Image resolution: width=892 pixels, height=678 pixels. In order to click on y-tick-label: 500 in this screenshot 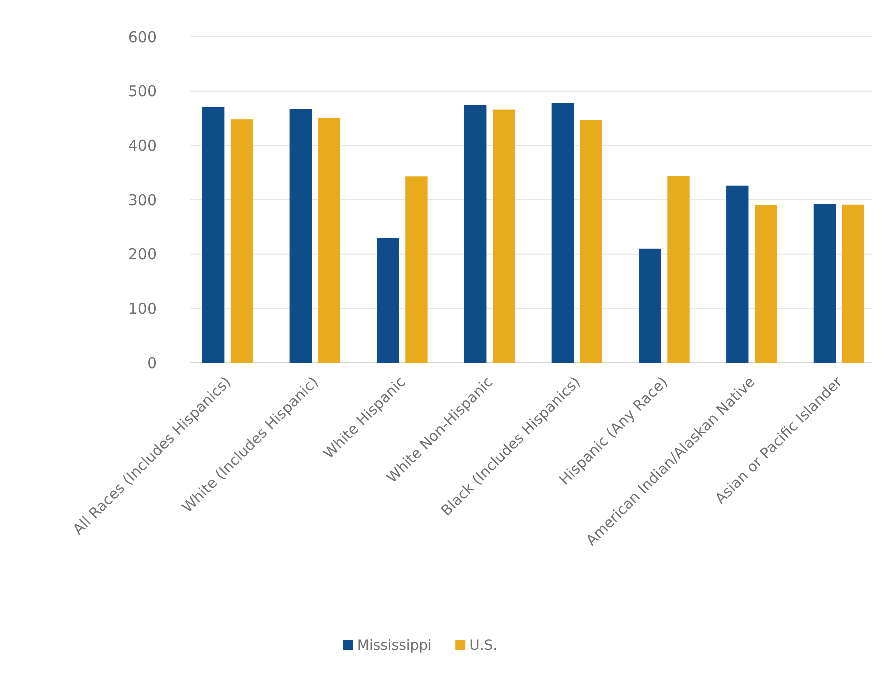, I will do `click(142, 91)`.